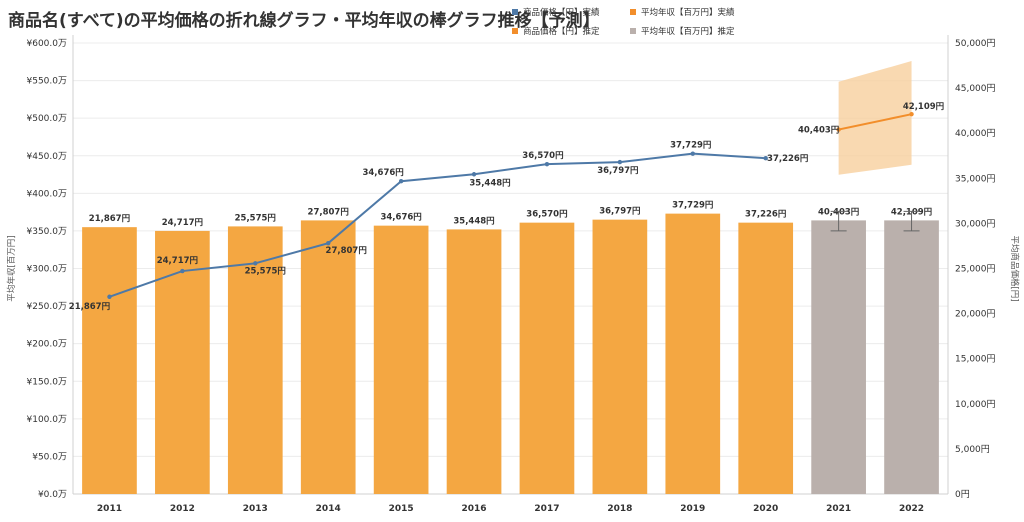 The height and width of the screenshot is (522, 1024). I want to click on legend-item-income-forecast: 平均年収【百万円】推定, so click(705, 31).